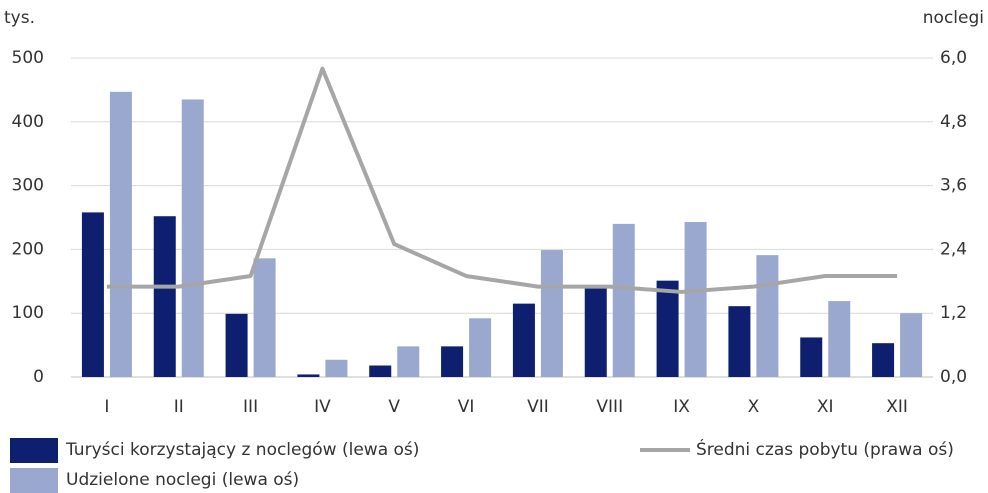 This screenshot has height=493, width=988. Describe the element at coordinates (953, 18) in the screenshot. I see `y2-axis-label: noclegi` at that location.